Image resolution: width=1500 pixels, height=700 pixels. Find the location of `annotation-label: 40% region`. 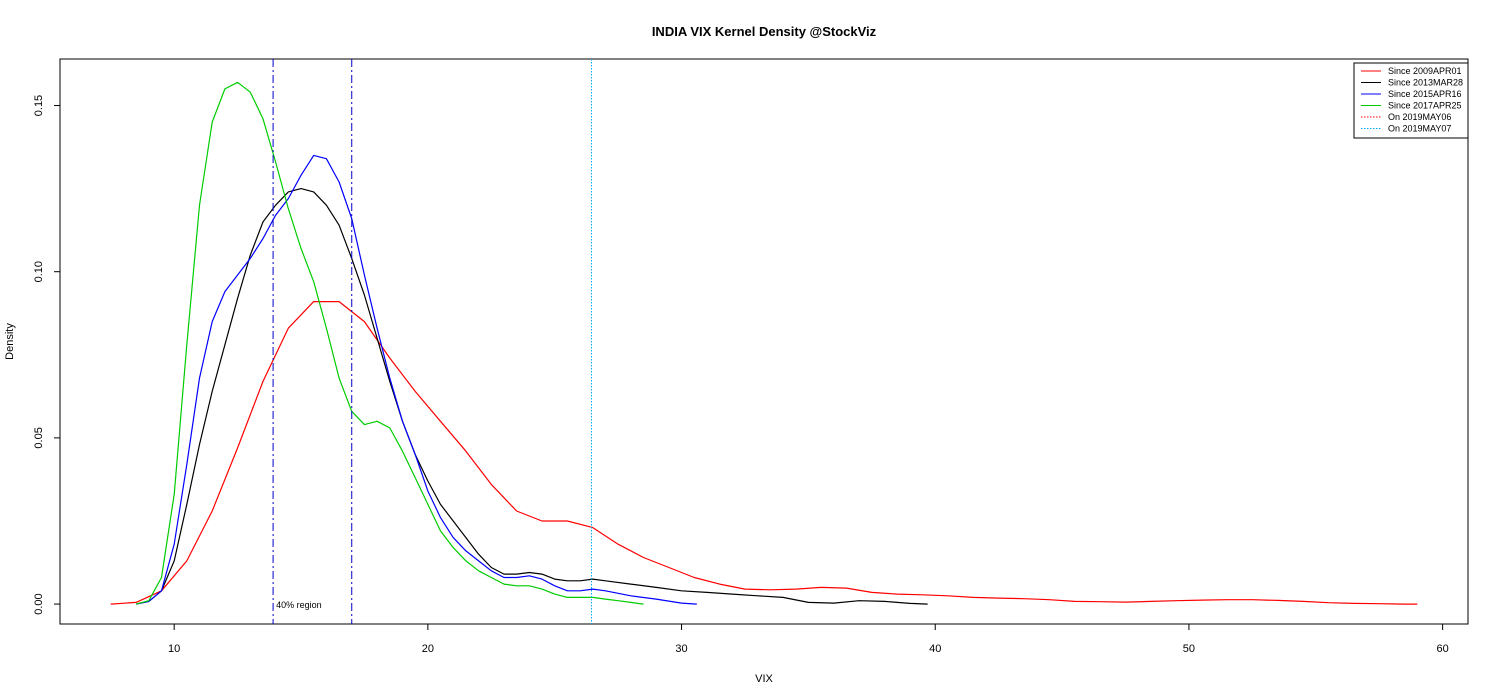

annotation-label: 40% region is located at coordinates (299, 605).